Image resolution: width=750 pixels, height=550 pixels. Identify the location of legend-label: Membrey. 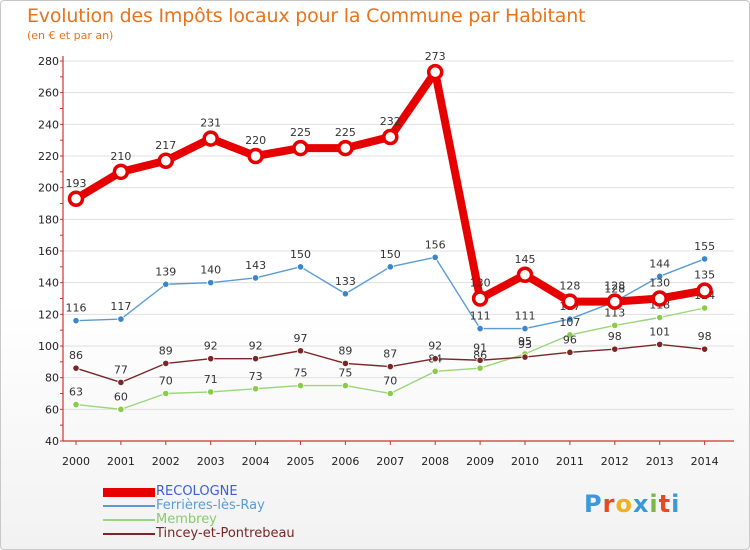
(186, 519).